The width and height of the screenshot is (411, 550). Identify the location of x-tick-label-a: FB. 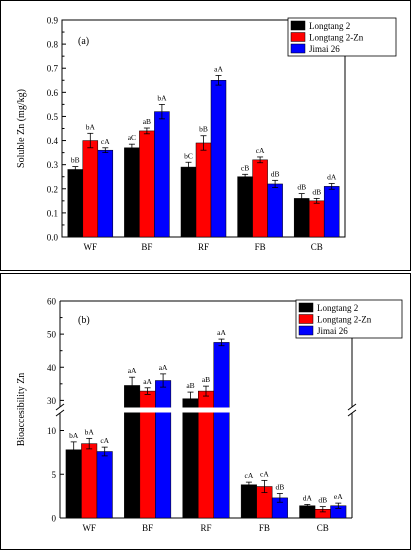
(260, 247).